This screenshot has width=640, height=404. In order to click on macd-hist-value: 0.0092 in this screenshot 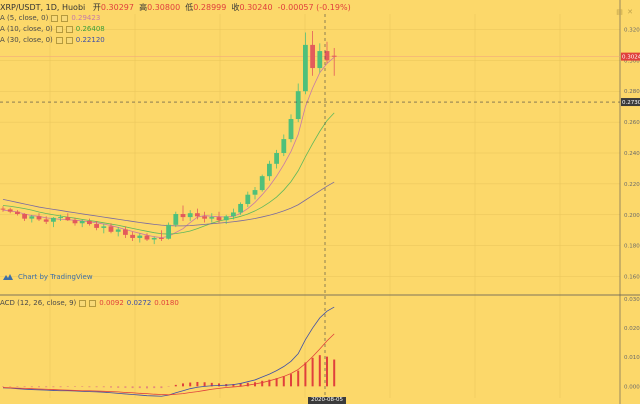, I will do `click(111, 303)`.